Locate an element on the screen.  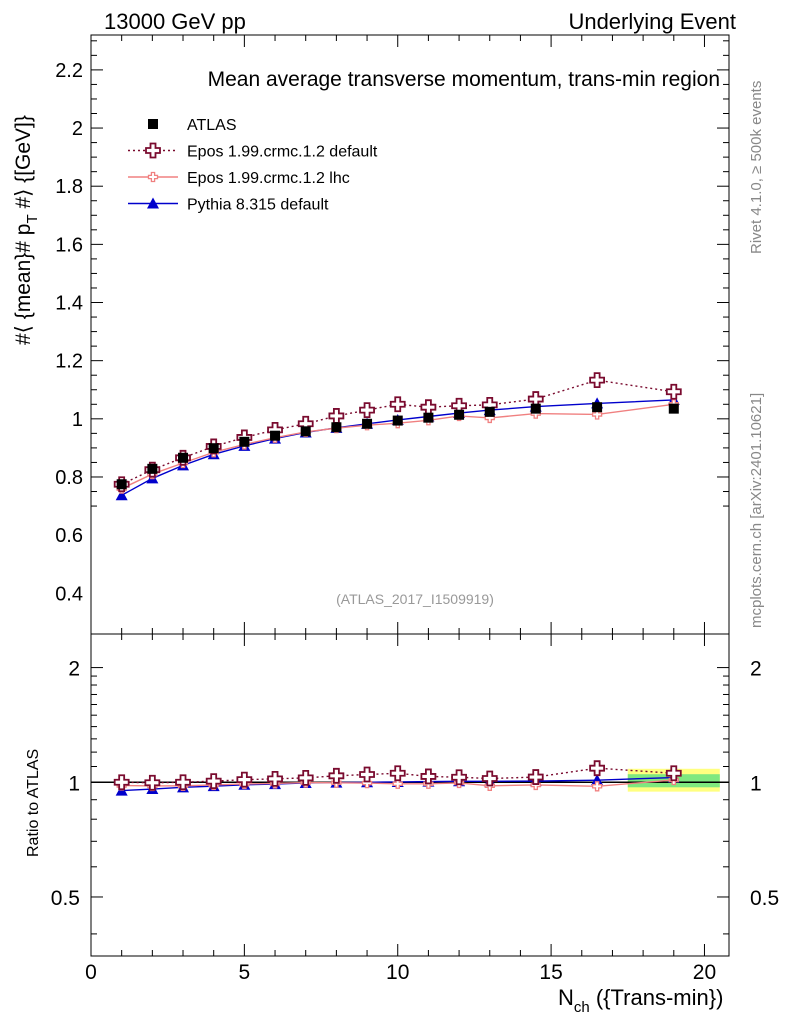
mcplots-side-label: mcplots.cern.ch [arXiv:2401.10621] is located at coordinates (756, 510).